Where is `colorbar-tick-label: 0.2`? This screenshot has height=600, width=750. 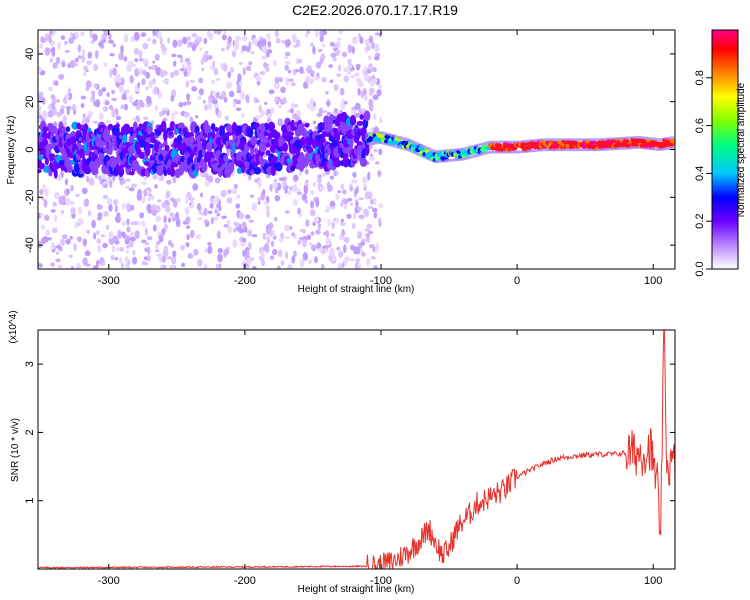 colorbar-tick-label: 0.2 is located at coordinates (700, 221).